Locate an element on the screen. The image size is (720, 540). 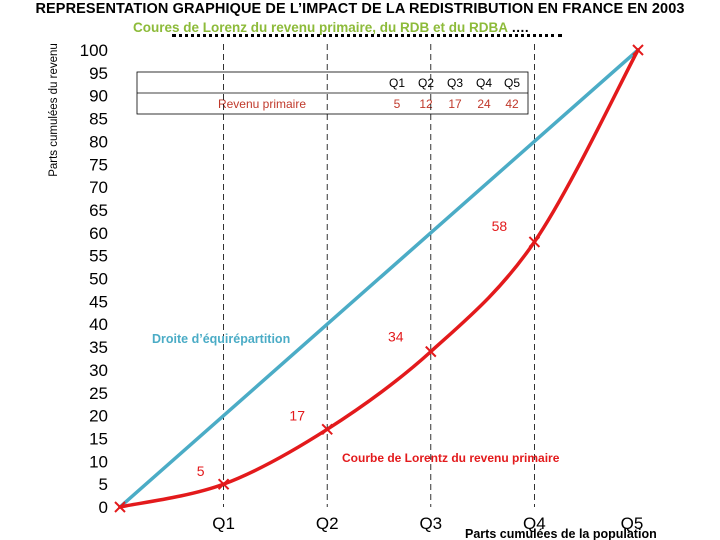
table-header: Q3 is located at coordinates (455, 83).